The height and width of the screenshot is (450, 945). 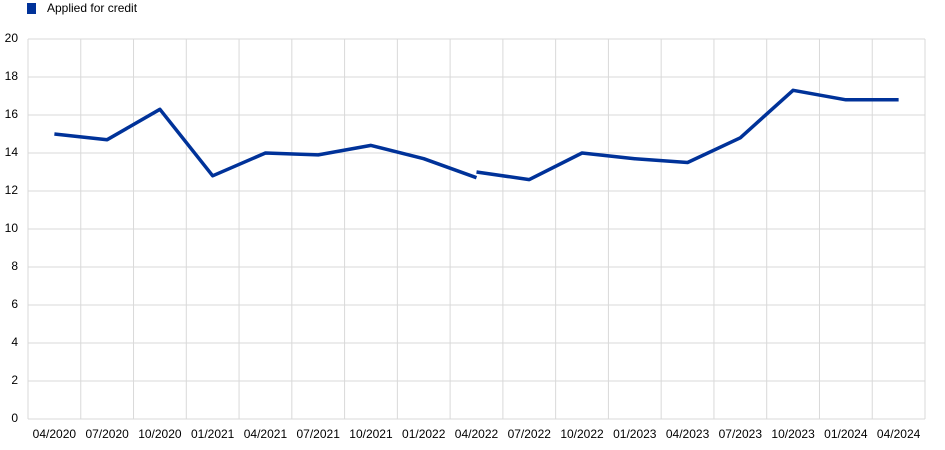 I want to click on x-tick-label: 10/2021, so click(x=371, y=434).